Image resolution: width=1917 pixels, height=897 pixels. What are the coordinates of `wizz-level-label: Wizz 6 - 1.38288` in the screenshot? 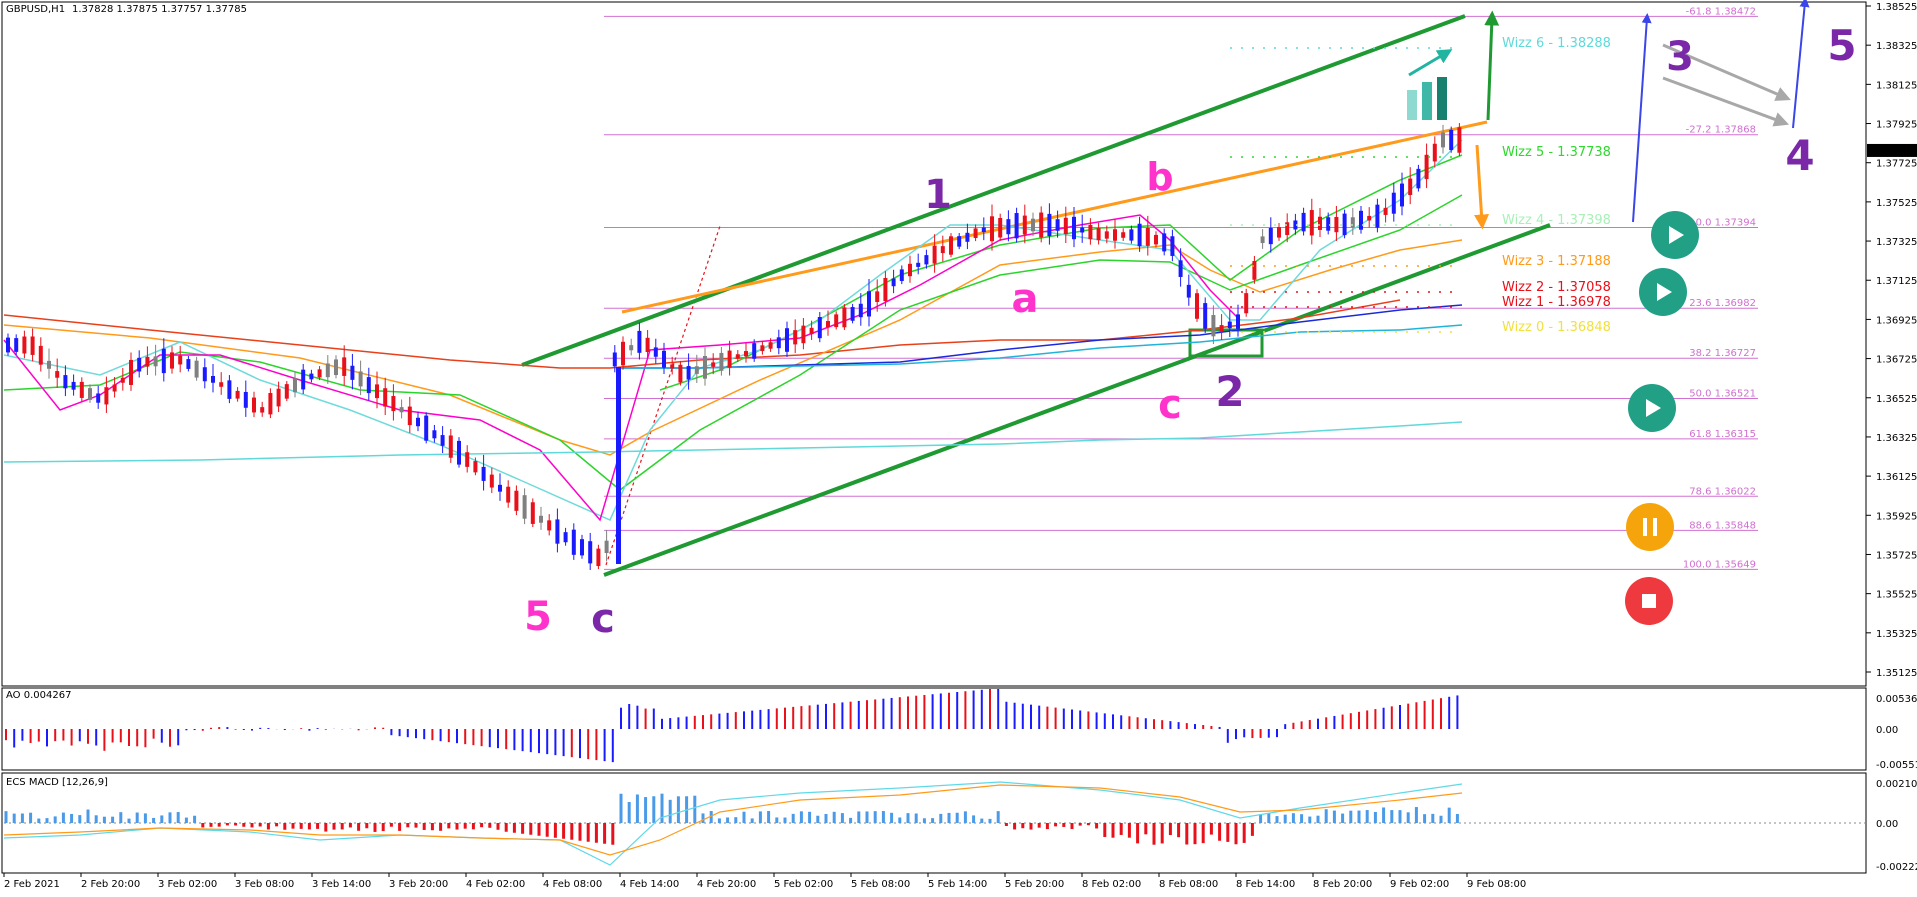 It's located at (1556, 43).